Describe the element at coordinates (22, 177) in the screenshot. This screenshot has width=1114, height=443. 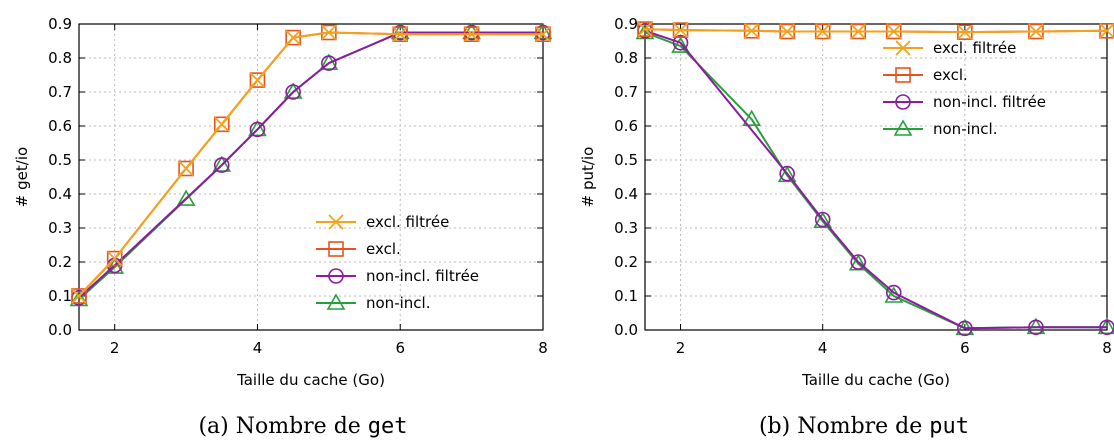
I see `y-axis-label: # get/io` at that location.